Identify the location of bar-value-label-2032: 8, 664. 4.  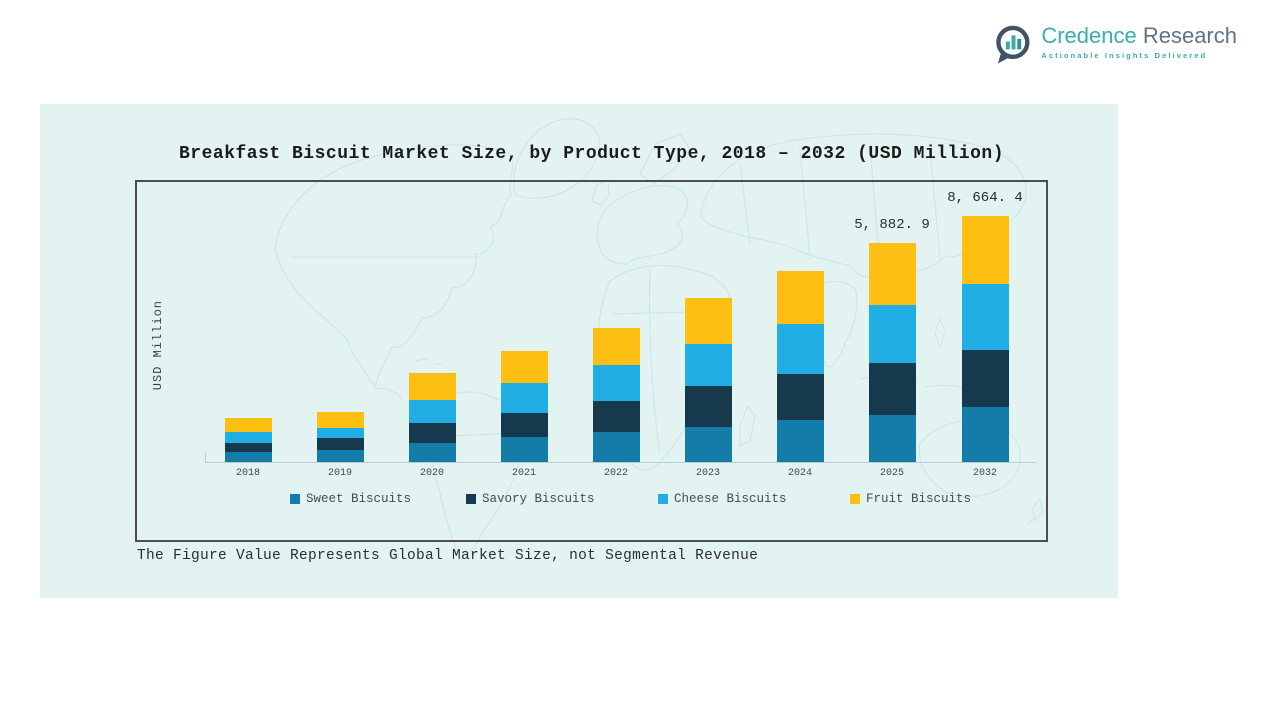
(985, 198).